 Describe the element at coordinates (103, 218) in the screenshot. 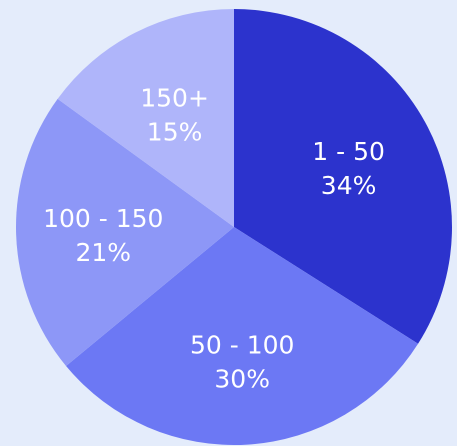

I see `slice-label-100-150: 100 - 150` at that location.